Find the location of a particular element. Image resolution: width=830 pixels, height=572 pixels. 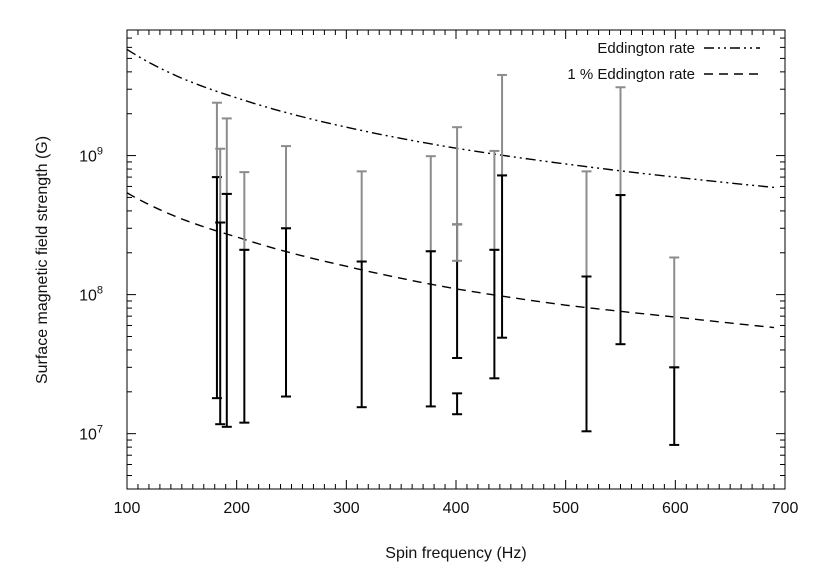

x-tick-label: 300 is located at coordinates (346, 508).